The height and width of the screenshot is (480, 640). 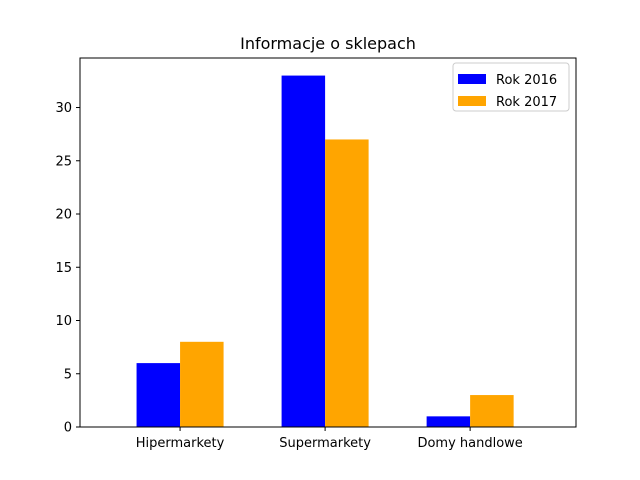 What do you see at coordinates (63, 268) in the screenshot?
I see `y-tick-label: 15` at bounding box center [63, 268].